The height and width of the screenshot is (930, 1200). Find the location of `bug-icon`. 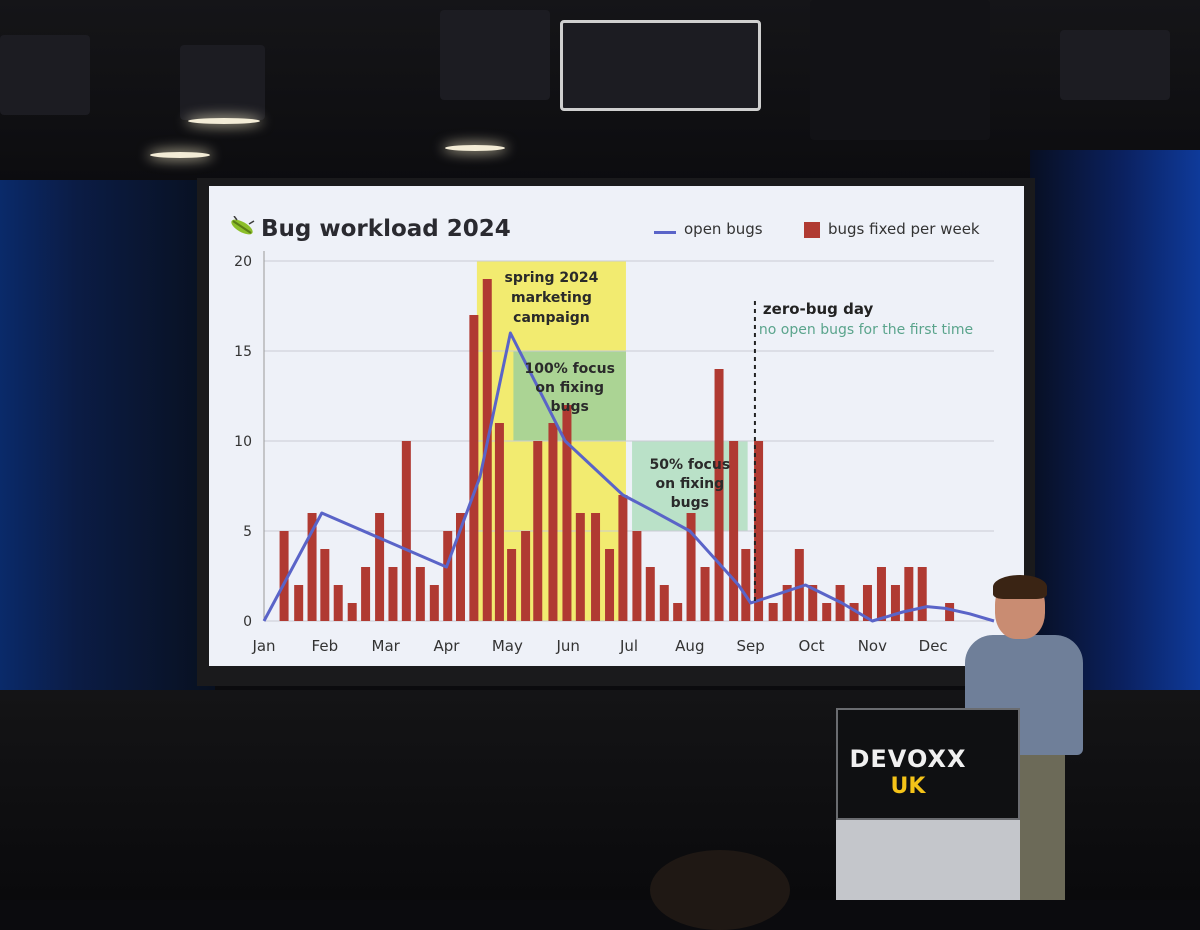

bug-icon is located at coordinates (243, 225).